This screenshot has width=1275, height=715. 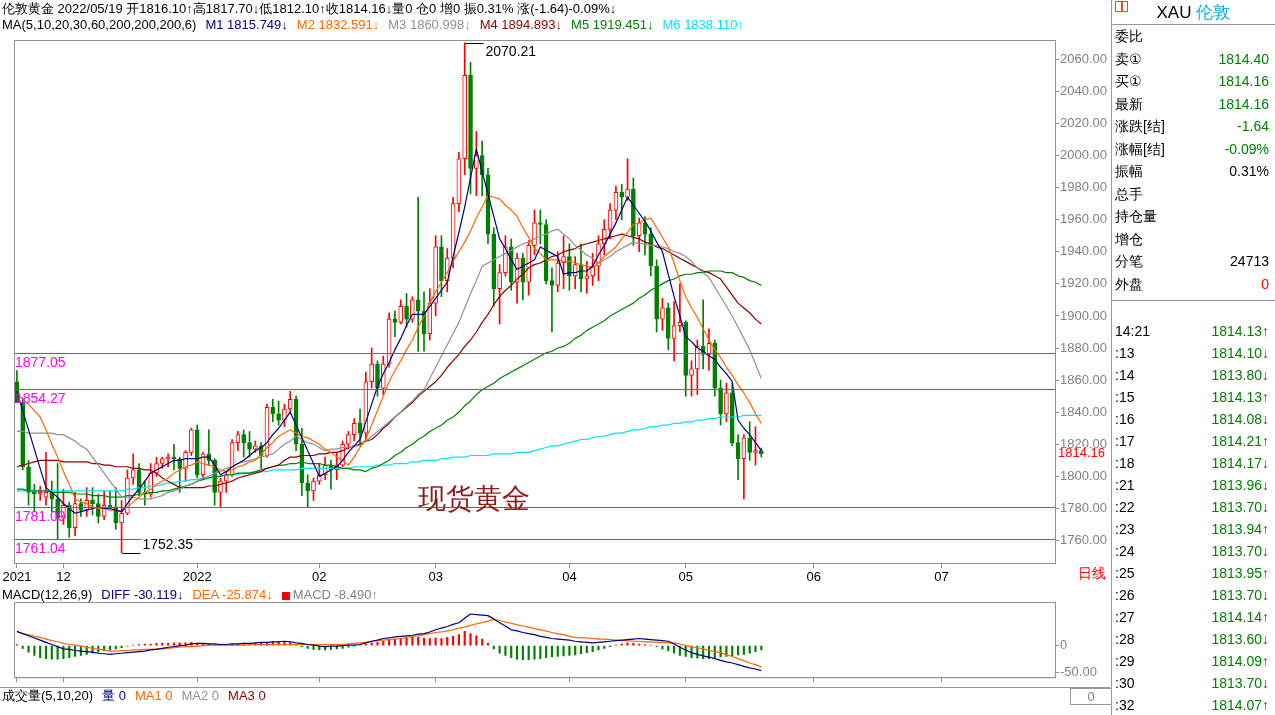 What do you see at coordinates (1136, 216) in the screenshot?
I see `category-label: 持仓量` at bounding box center [1136, 216].